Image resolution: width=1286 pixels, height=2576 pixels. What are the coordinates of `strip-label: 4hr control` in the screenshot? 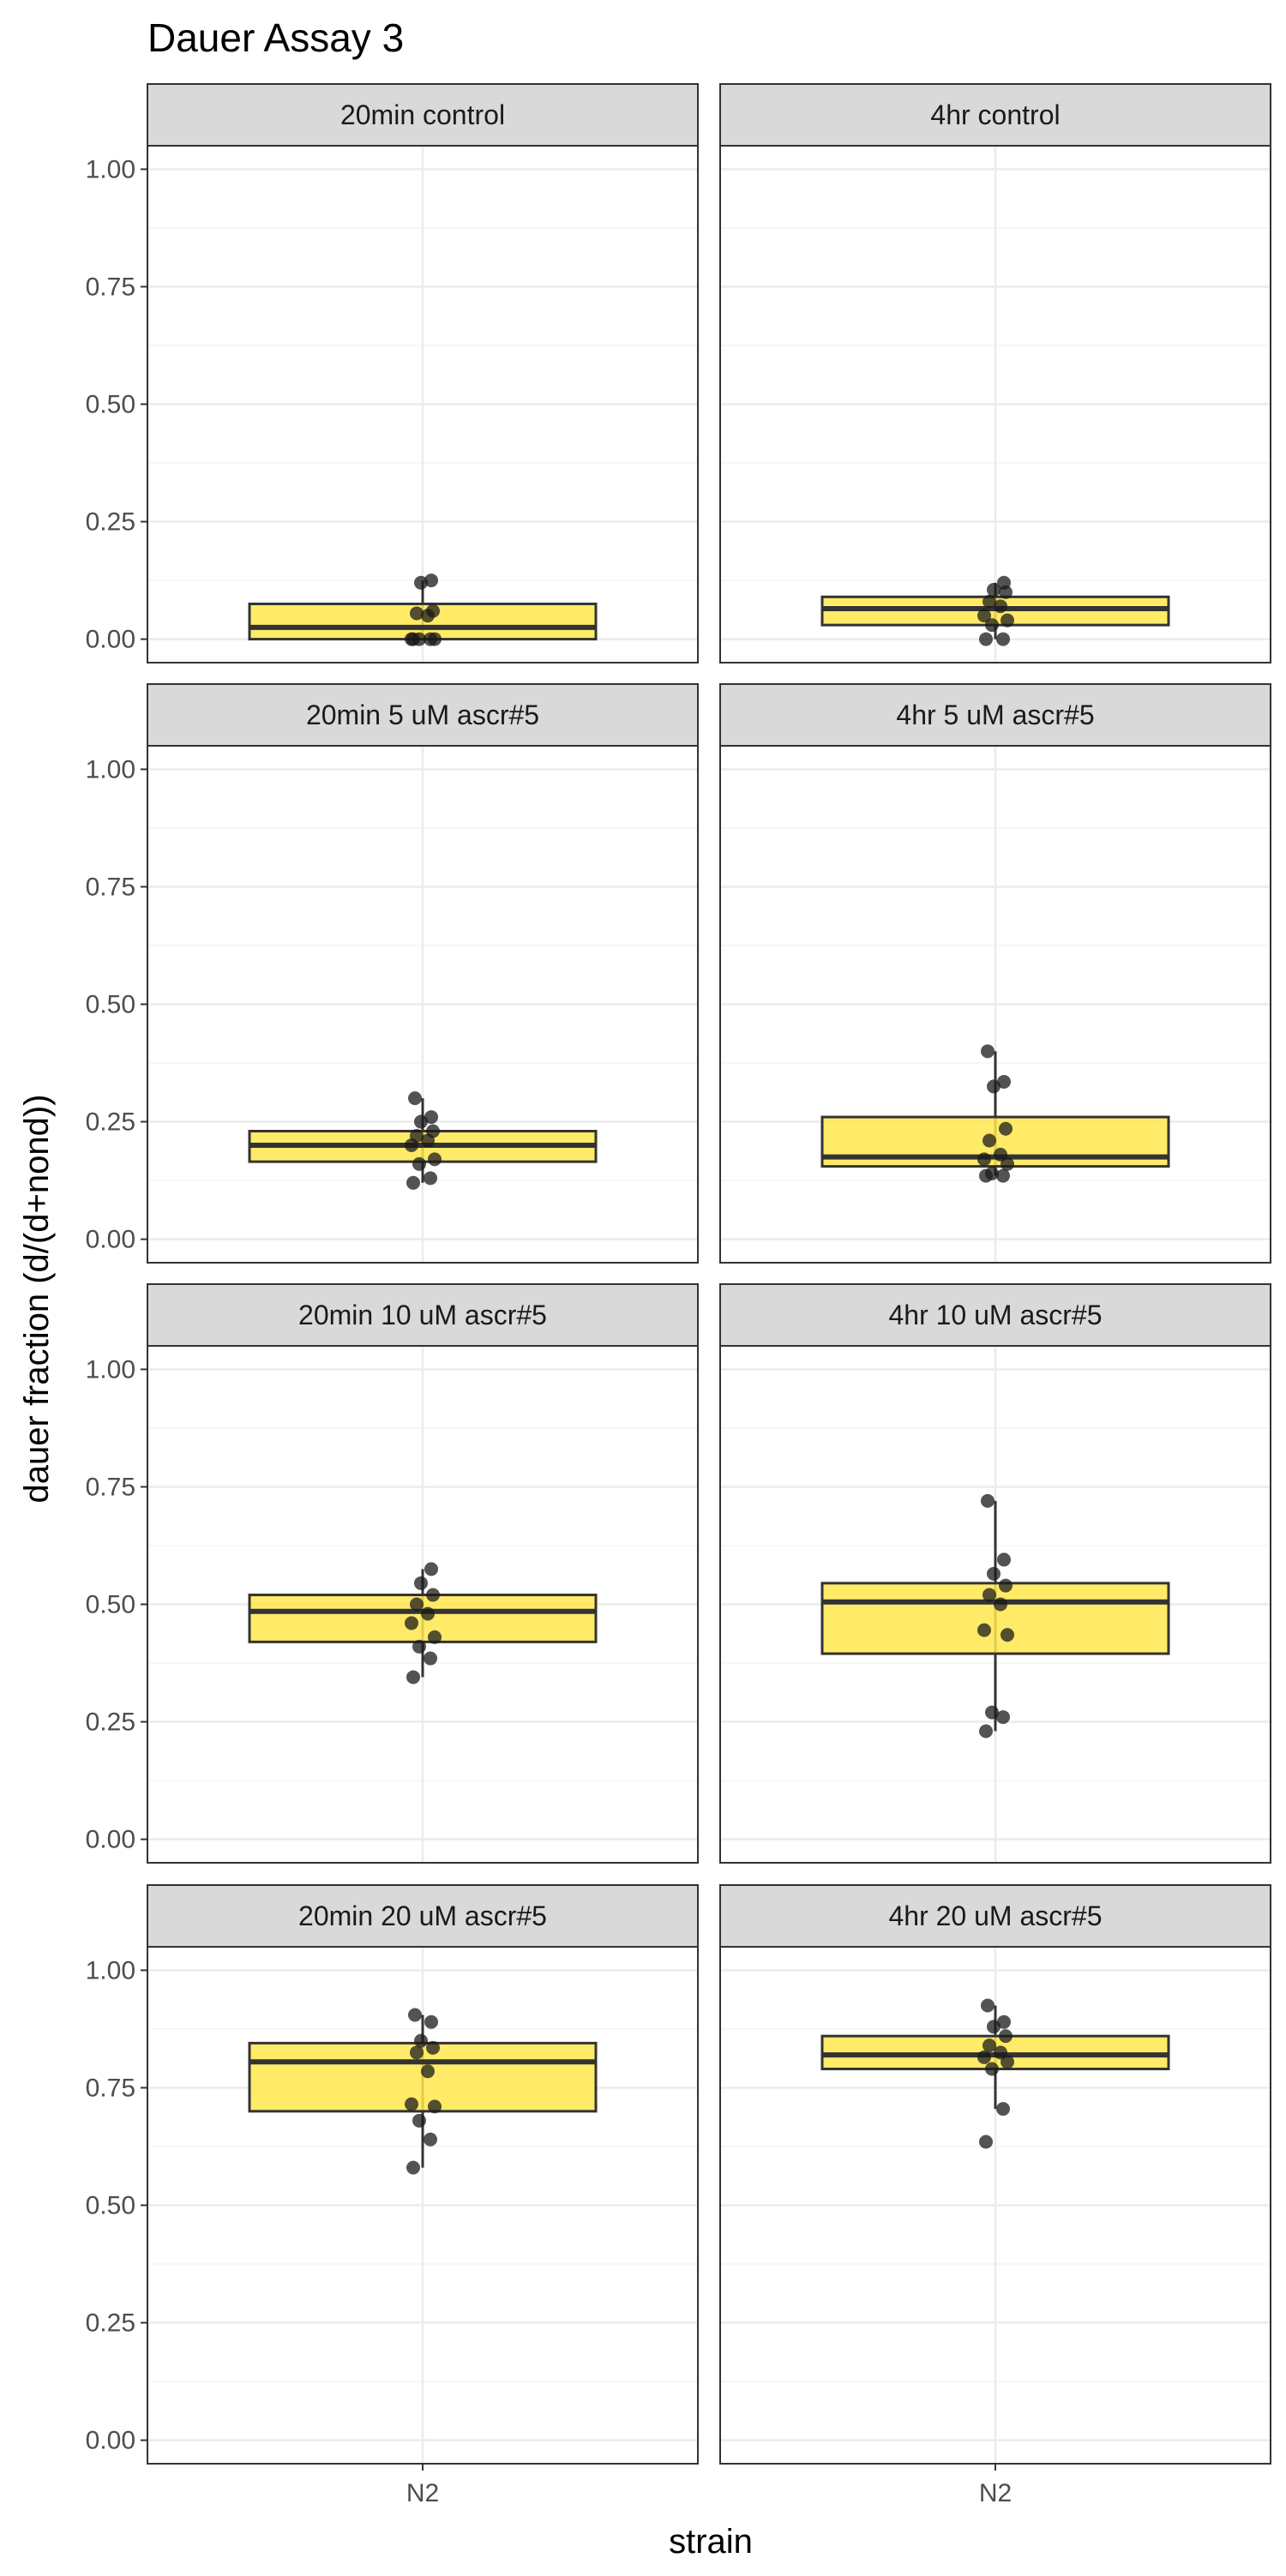 It's located at (995, 114).